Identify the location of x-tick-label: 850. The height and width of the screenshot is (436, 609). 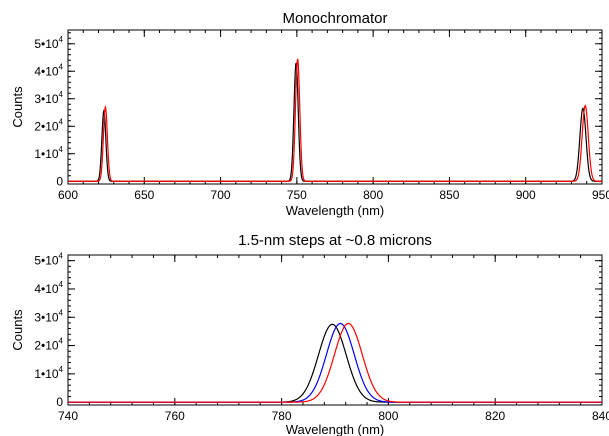
(449, 195).